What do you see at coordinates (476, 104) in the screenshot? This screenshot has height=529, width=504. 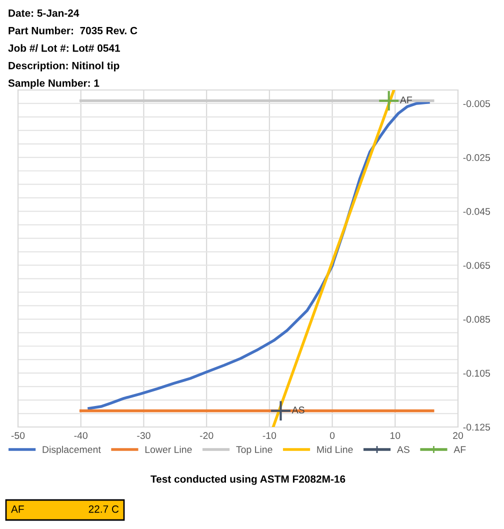 I see `y-tick-label: -0.005` at bounding box center [476, 104].